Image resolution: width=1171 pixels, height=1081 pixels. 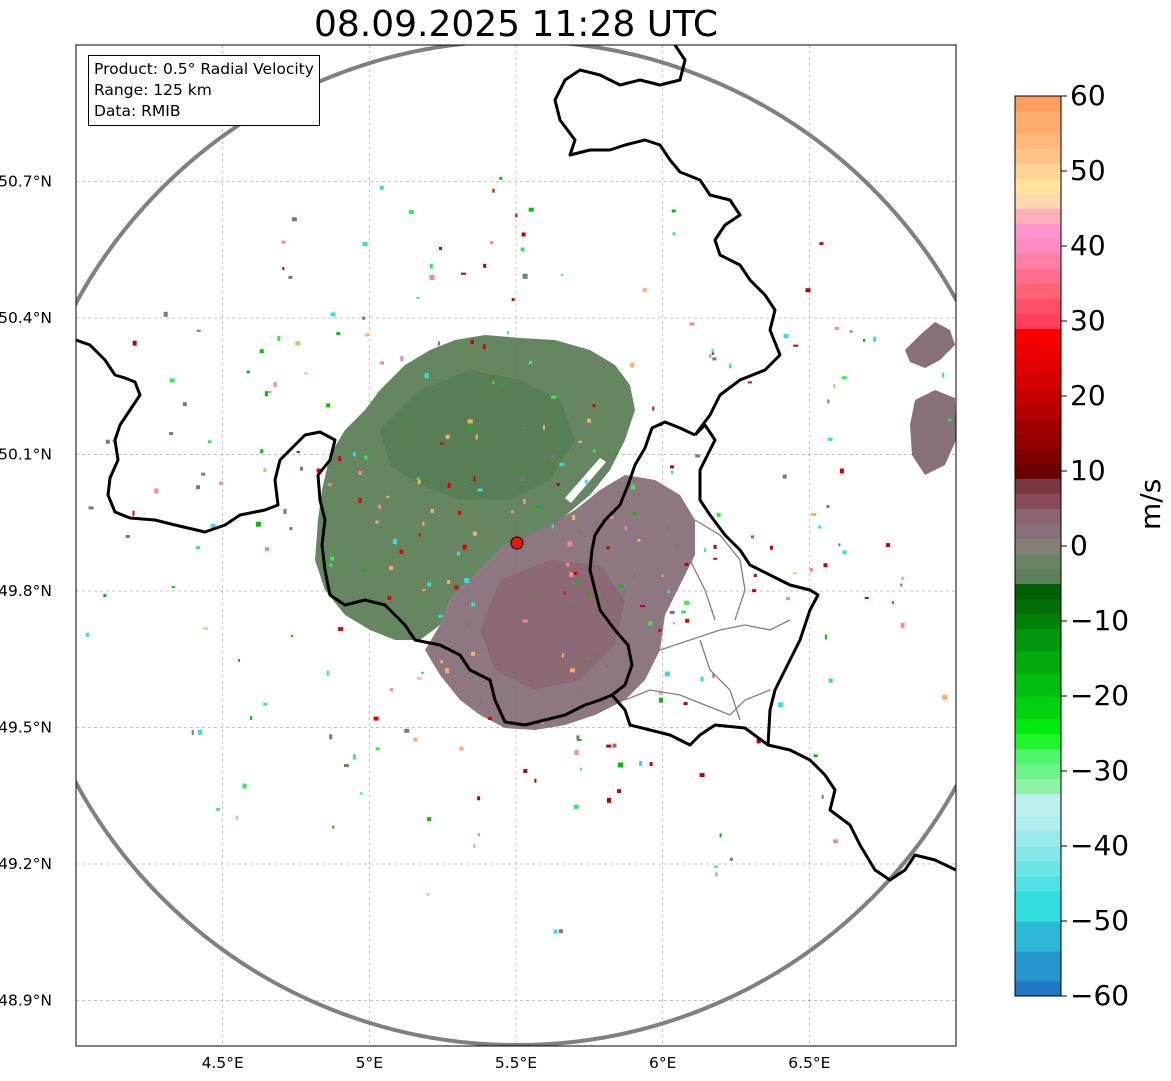 What do you see at coordinates (1088, 470) in the screenshot?
I see `colorbar-tick-label: 10` at bounding box center [1088, 470].